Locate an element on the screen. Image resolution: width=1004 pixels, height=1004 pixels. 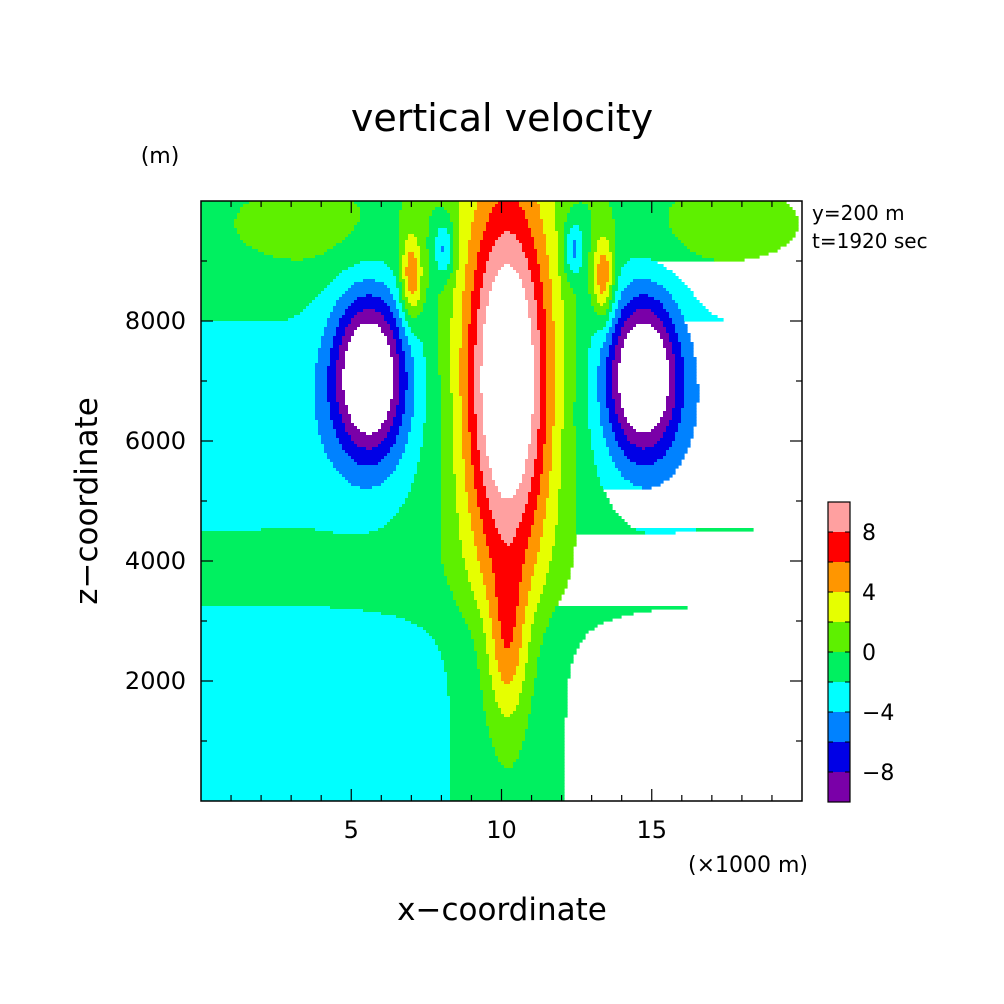
colorbar-tick-label: 8 is located at coordinates (869, 533).